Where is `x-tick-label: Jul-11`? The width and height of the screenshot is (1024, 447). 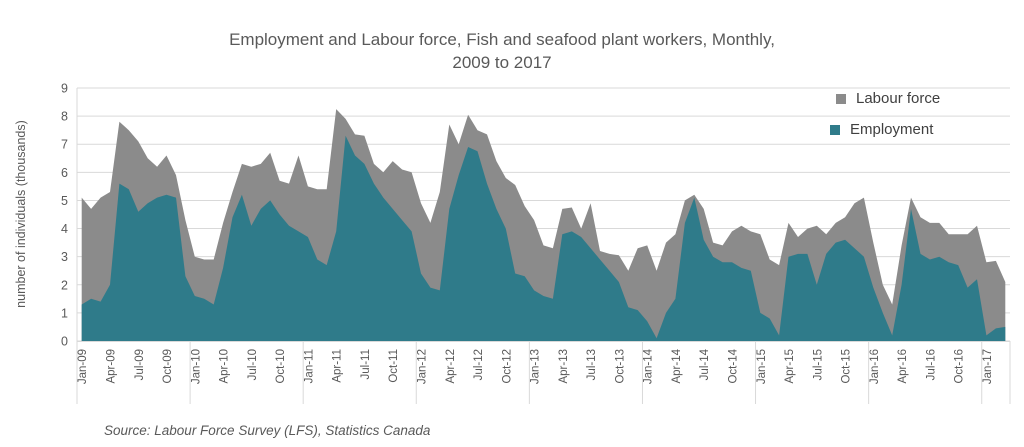
x-tick-label: Jul-11 is located at coordinates (366, 364).